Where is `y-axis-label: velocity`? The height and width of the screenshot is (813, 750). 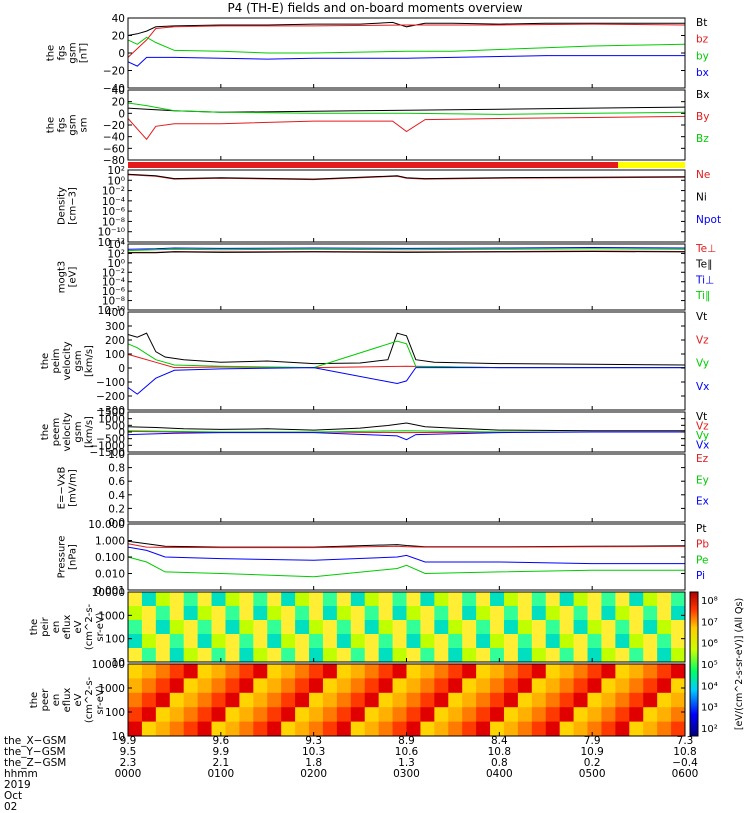 y-axis-label: velocity is located at coordinates (67, 360).